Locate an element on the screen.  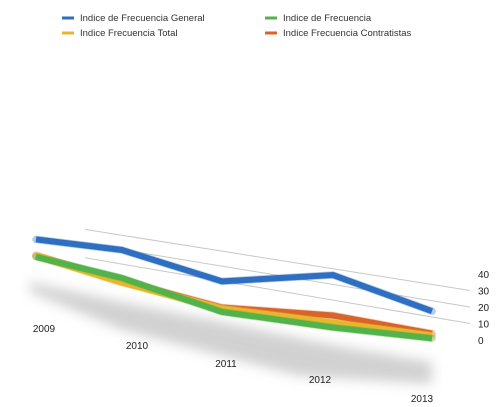
x-tick-label: 2009 is located at coordinates (44, 329).